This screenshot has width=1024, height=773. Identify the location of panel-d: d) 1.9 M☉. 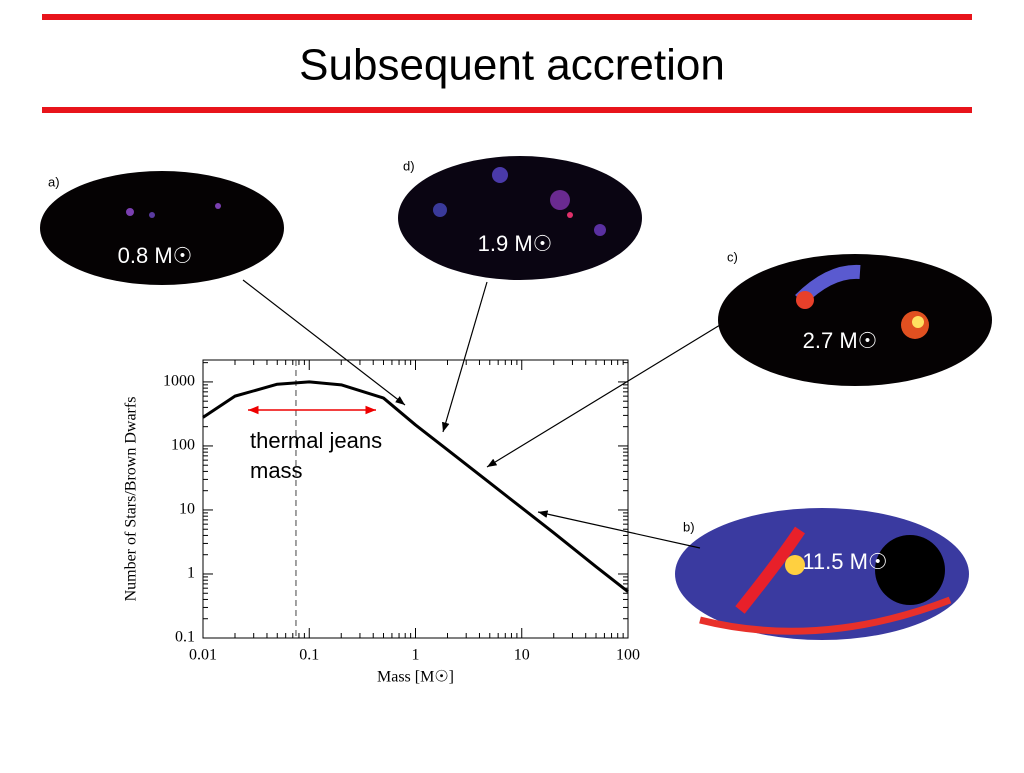
(520, 218).